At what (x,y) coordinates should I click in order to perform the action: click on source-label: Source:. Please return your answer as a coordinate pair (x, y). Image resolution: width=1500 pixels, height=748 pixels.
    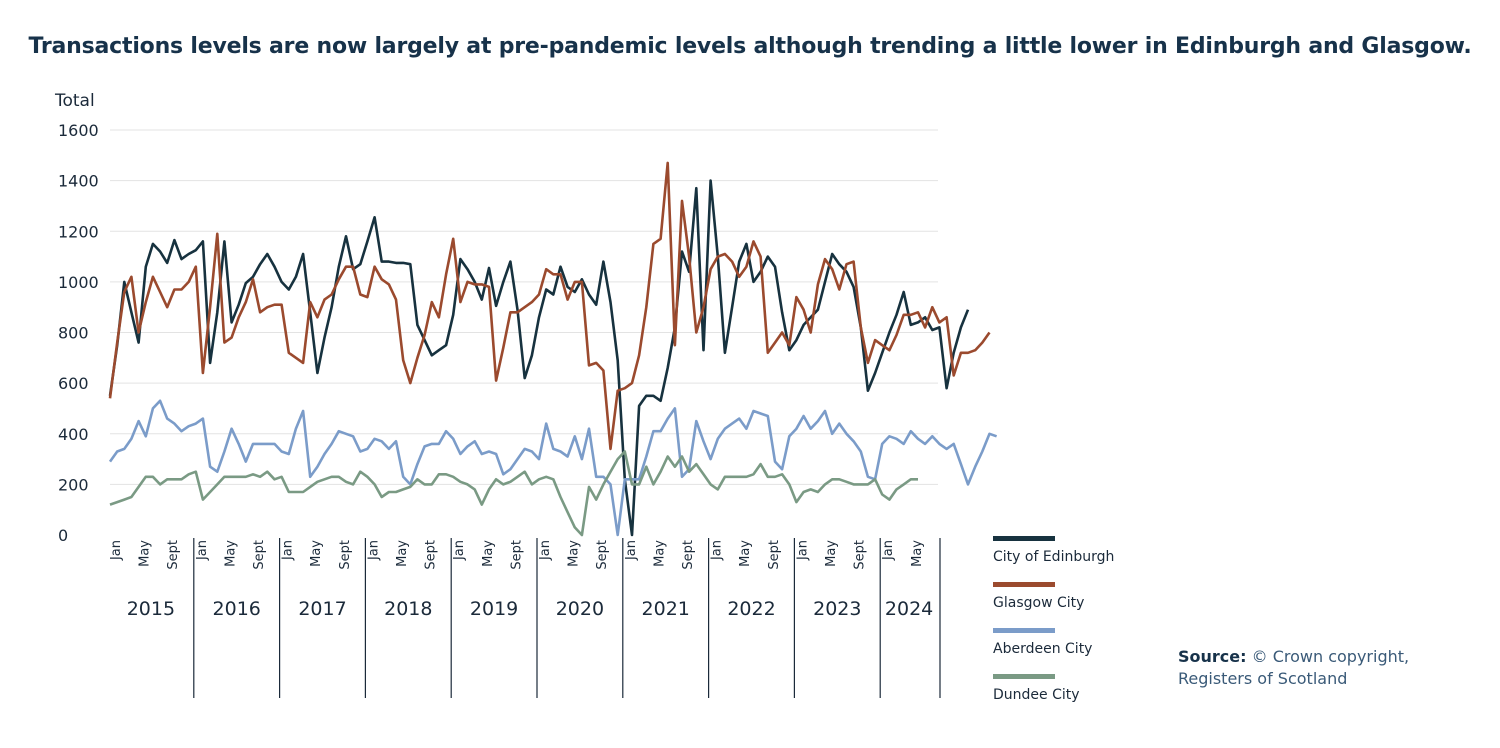
    Looking at the image, I should click on (1212, 656).